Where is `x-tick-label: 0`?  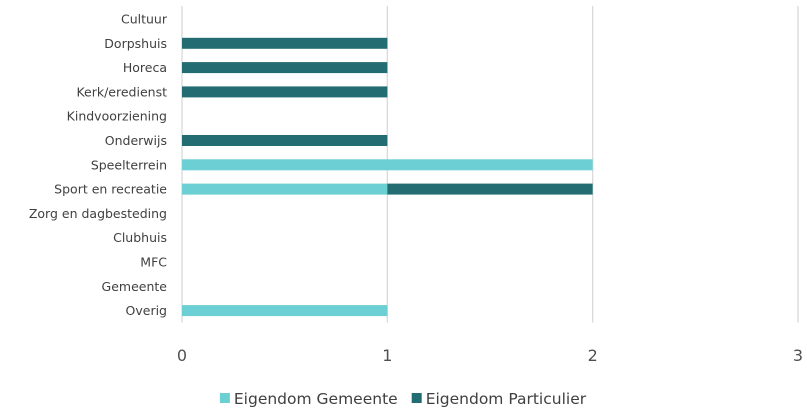 x-tick-label: 0 is located at coordinates (182, 355).